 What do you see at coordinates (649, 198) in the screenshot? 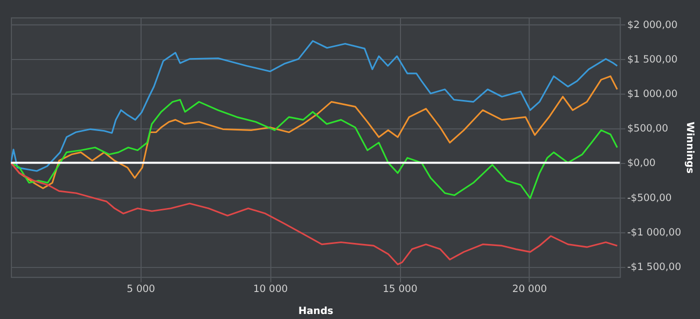
I see `y-tick-label: -$500,00` at bounding box center [649, 198].